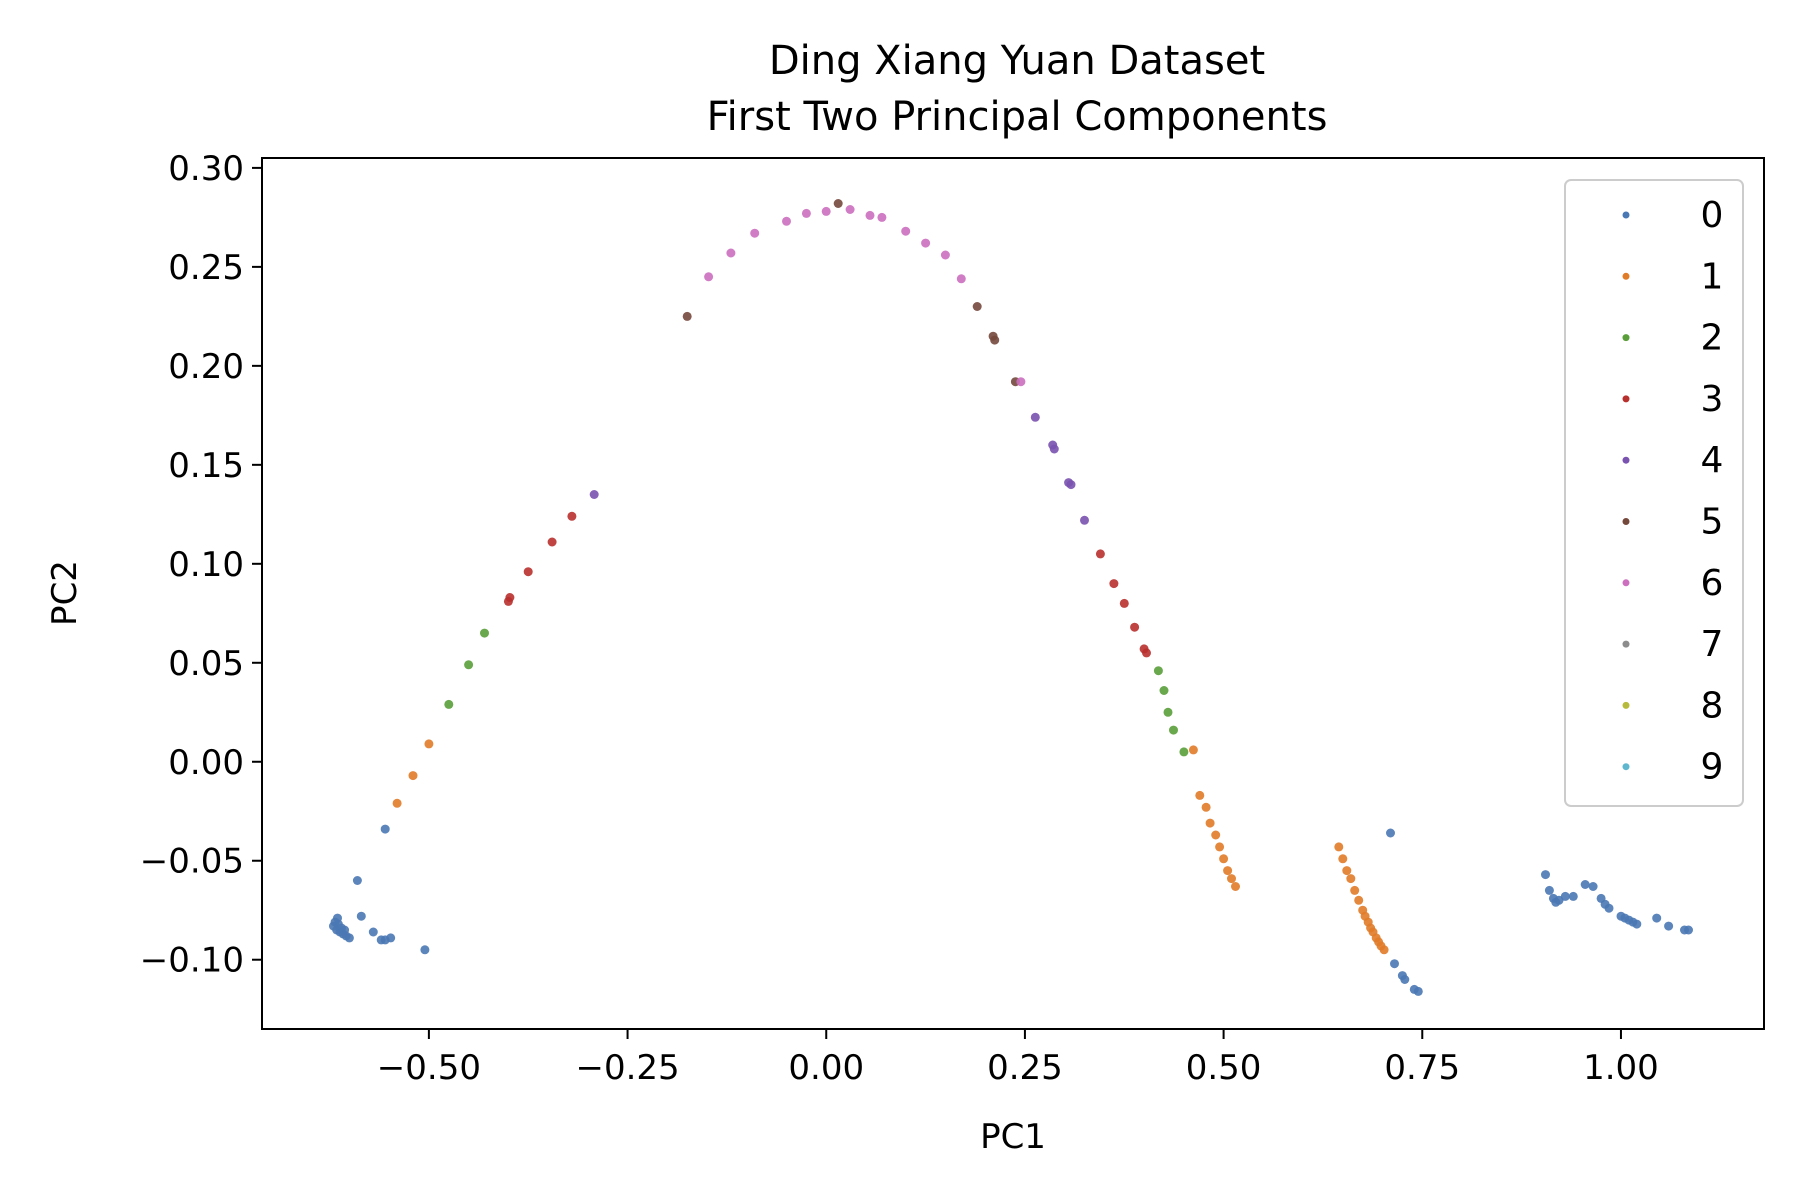 The width and height of the screenshot is (1800, 1200). I want to click on y-tick-label: −0.10, so click(192, 961).